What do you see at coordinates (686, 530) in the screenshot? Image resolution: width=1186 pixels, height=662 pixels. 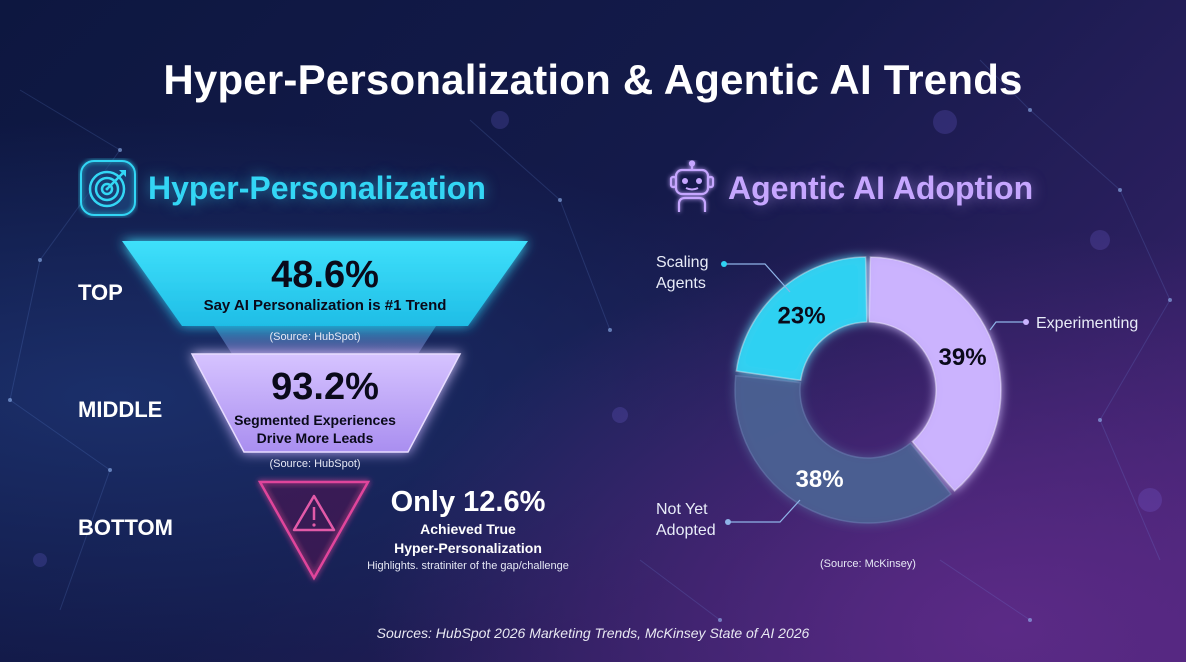 I see `legend-label-not-yet-adopted: Adopted` at bounding box center [686, 530].